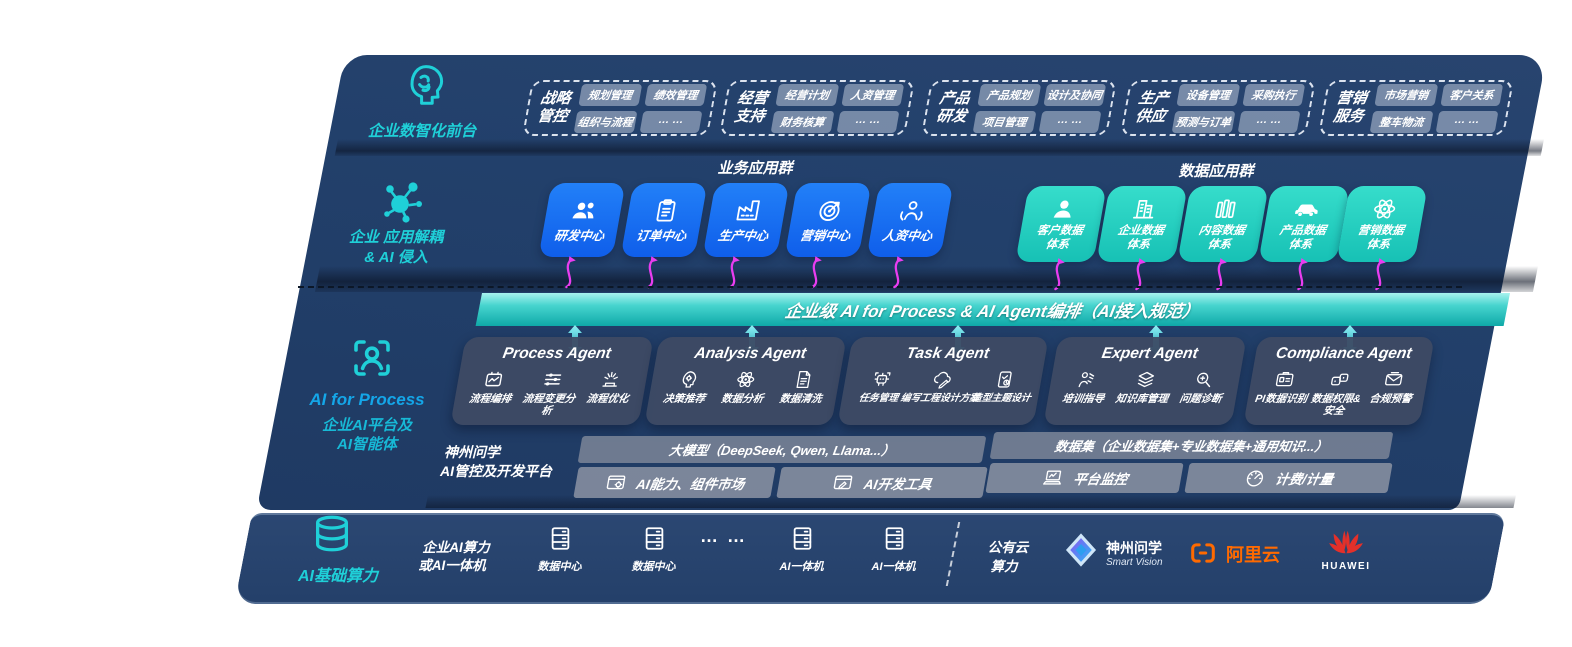 The height and width of the screenshot is (647, 1572). I want to click on ai-section-label-line2: AI智能体, so click(366, 444).